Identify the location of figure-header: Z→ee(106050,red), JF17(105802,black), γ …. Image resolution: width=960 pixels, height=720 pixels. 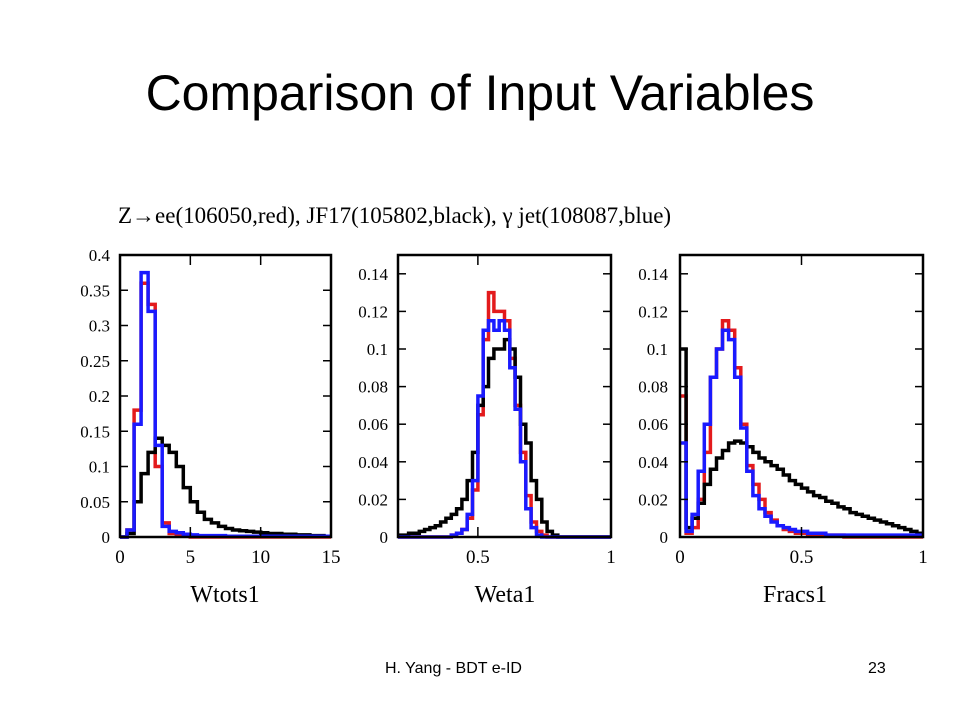
(395, 215).